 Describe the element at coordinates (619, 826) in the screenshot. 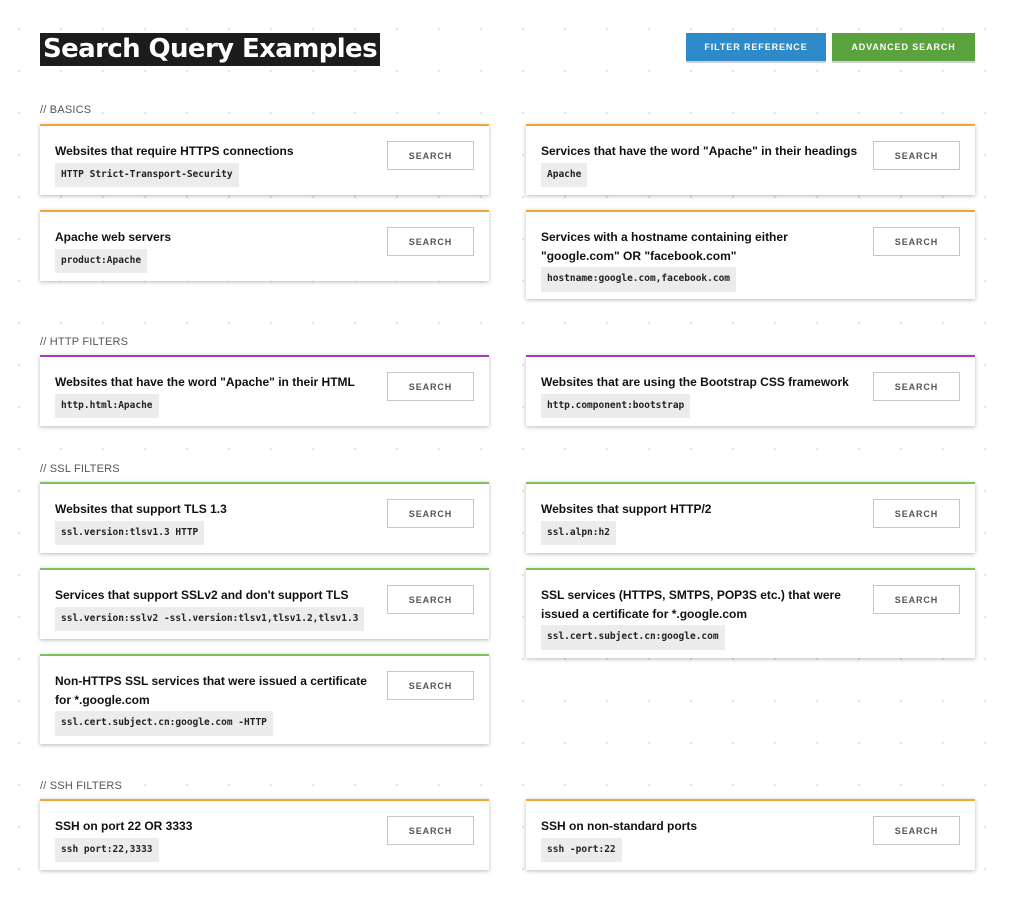

I see `query-description: SSH on non-standard ports` at that location.